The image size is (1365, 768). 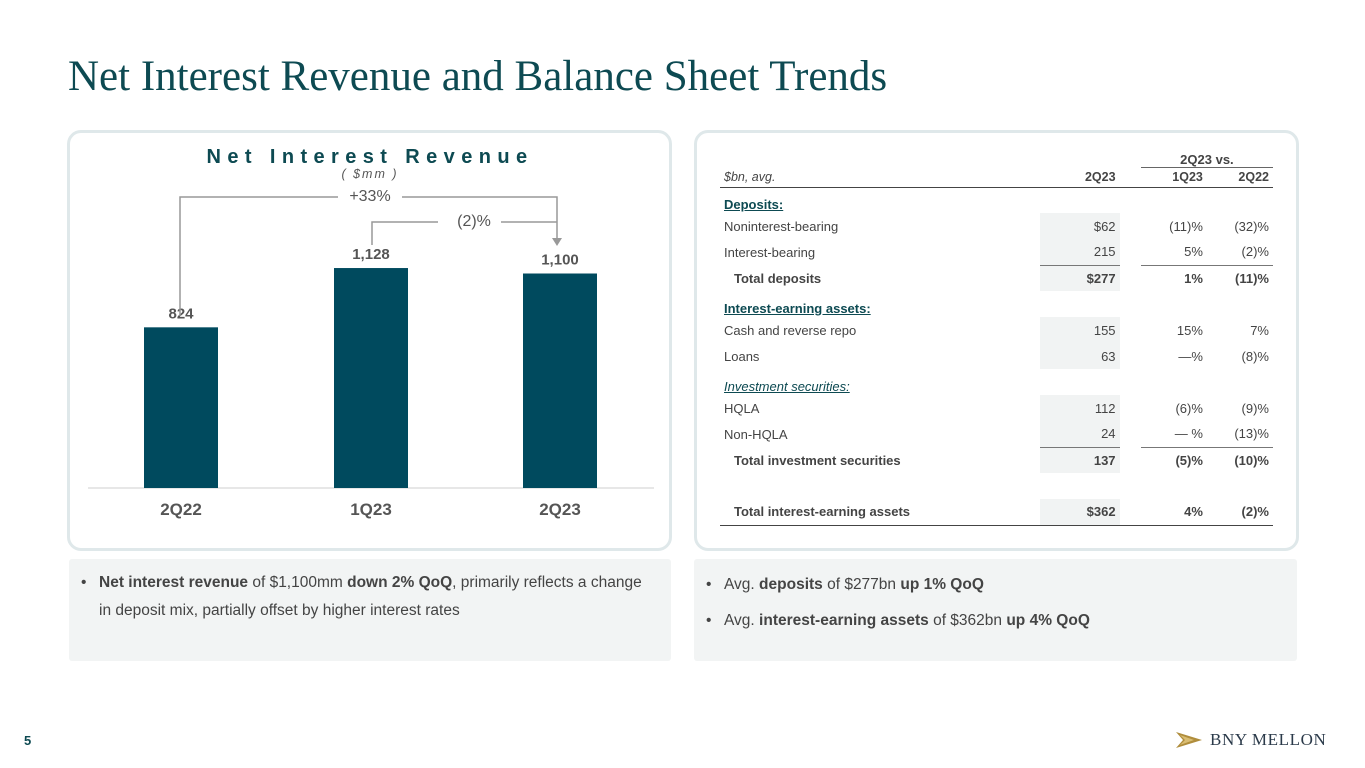 I want to click on bar-value-label: 824, so click(x=181, y=313).